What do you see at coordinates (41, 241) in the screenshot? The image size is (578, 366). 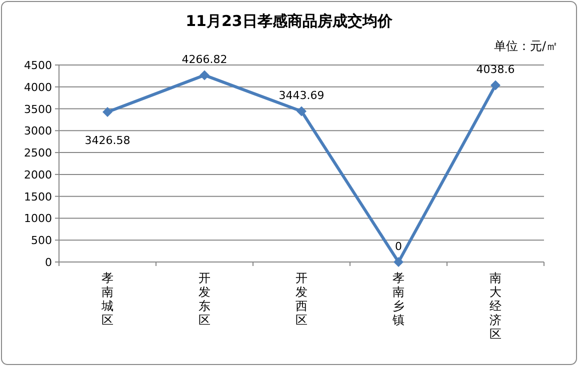 I see `y-tick-label: 500` at bounding box center [41, 241].